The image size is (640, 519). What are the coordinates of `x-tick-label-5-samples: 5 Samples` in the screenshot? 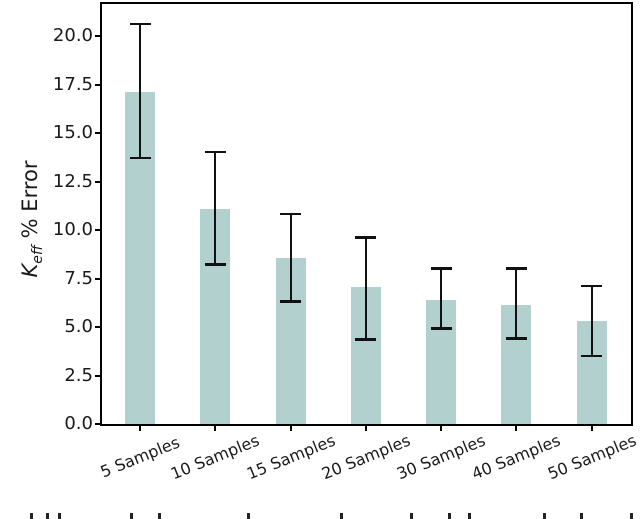 It's located at (140, 457).